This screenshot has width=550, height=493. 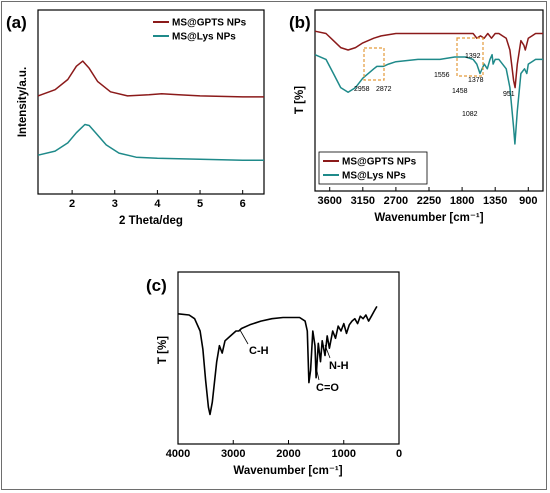 What do you see at coordinates (317, 373) in the screenshot?
I see `ann-line-co` at bounding box center [317, 373].